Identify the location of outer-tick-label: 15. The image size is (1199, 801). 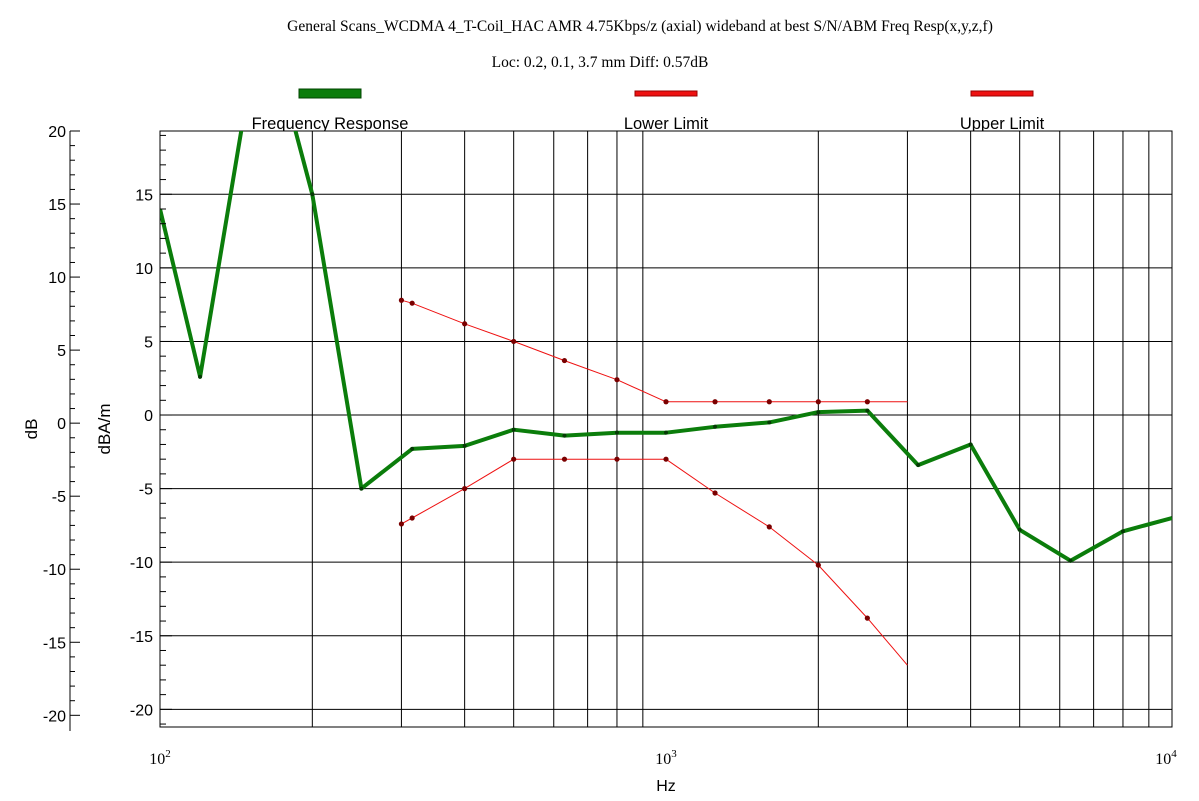
(57, 205).